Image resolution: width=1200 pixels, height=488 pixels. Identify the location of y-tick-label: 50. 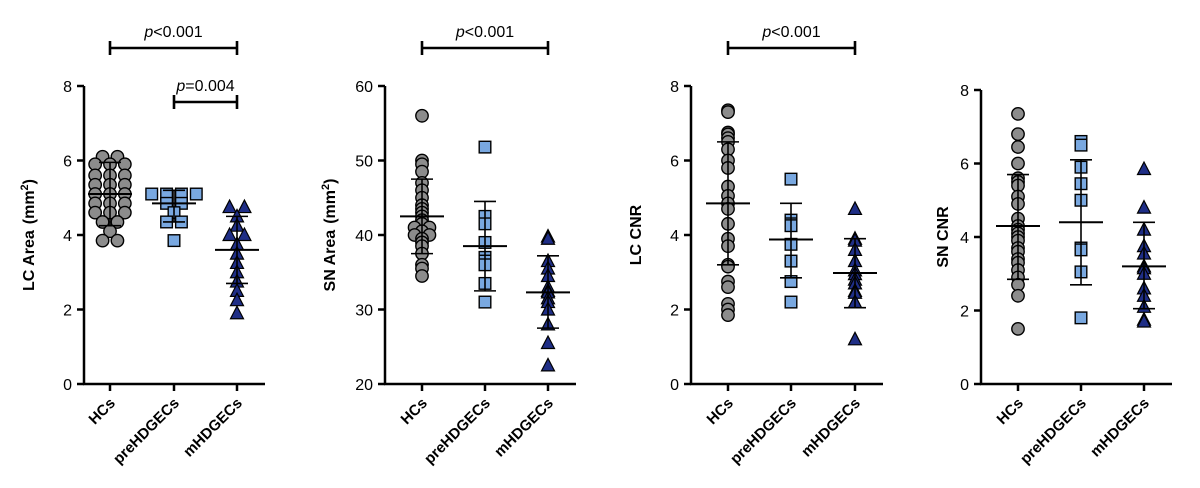
(364, 162).